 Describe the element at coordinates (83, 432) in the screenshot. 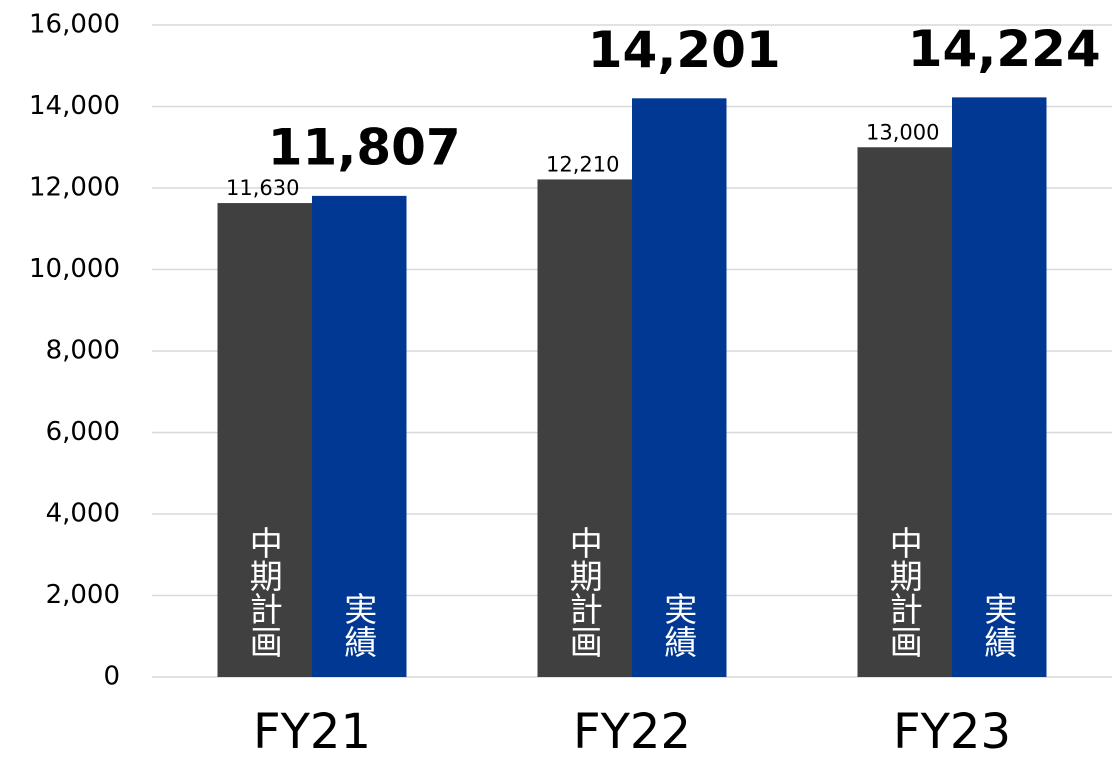

I see `y-tick-label: 6,000` at that location.